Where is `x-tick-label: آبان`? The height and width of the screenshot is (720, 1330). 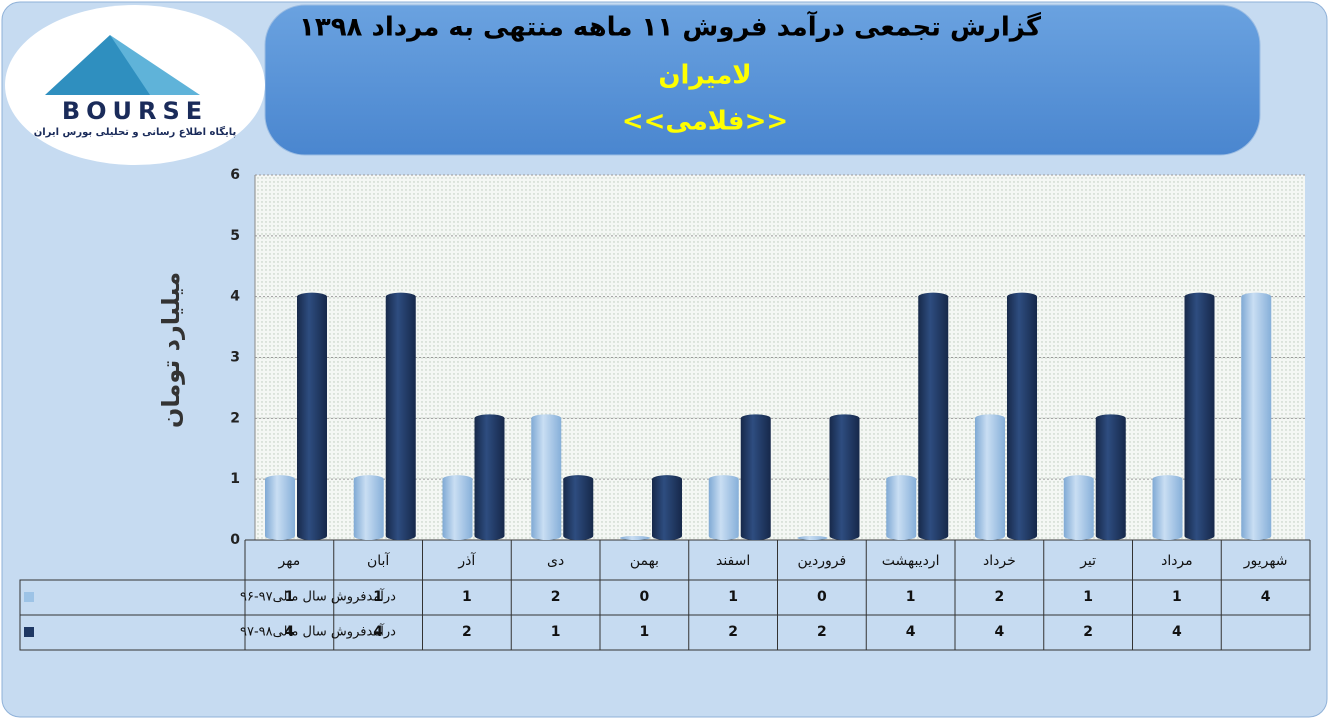 x-tick-label: آبان is located at coordinates (378, 560).